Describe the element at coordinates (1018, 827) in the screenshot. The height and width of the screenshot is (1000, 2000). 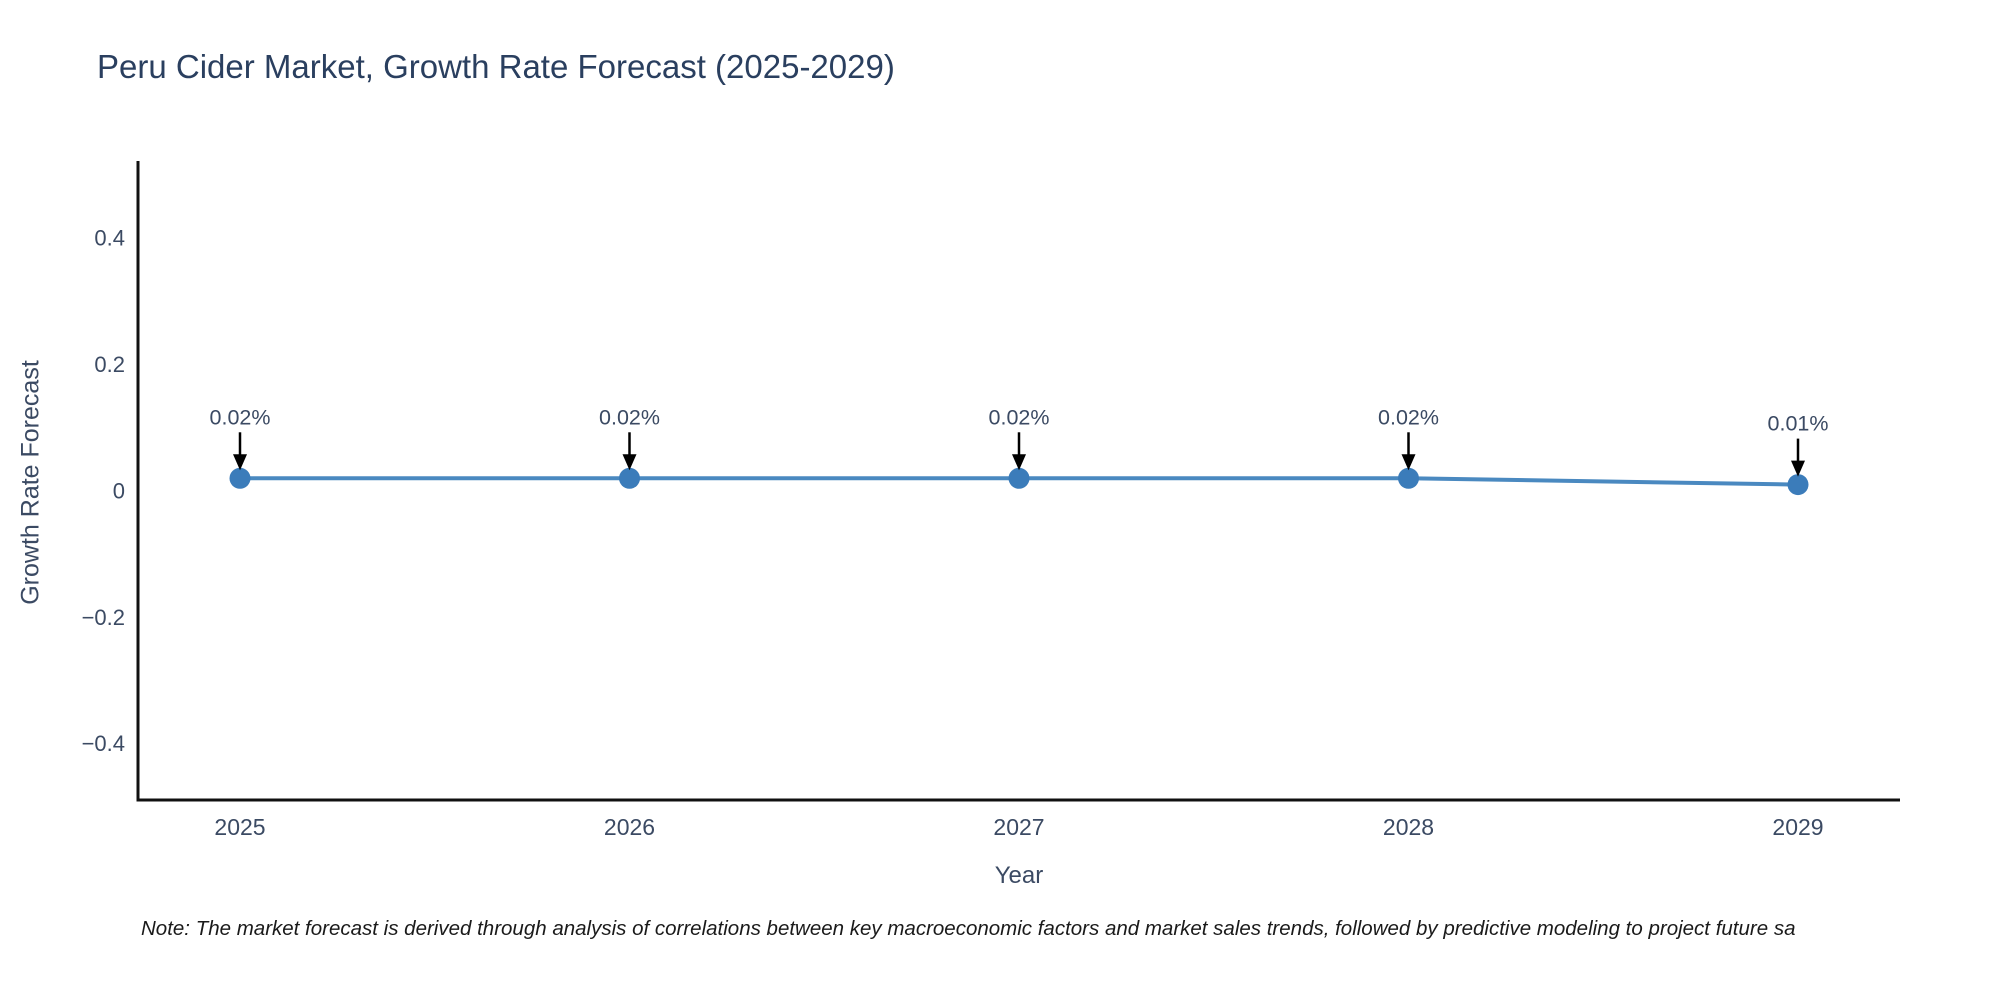
I see `x-tick-label: 2027` at that location.